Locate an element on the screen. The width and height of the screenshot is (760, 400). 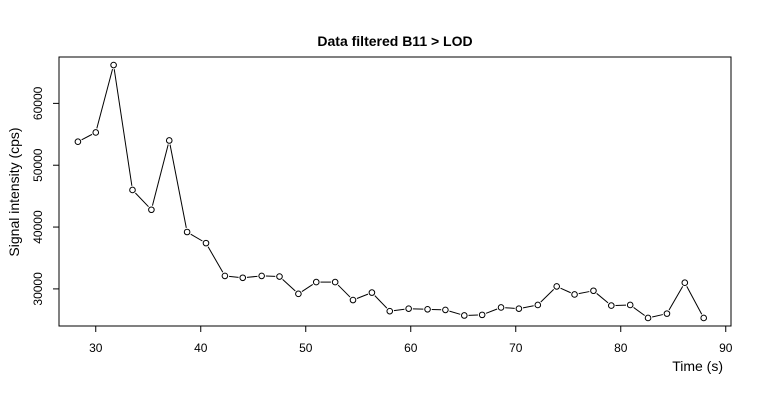
x-tick-label: 30 is located at coordinates (96, 348).